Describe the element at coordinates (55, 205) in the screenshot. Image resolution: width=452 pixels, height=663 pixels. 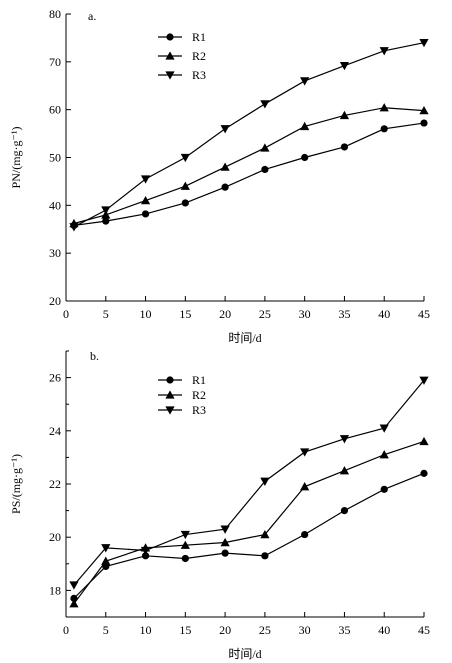
I see `y-tick-label: 40` at that location.